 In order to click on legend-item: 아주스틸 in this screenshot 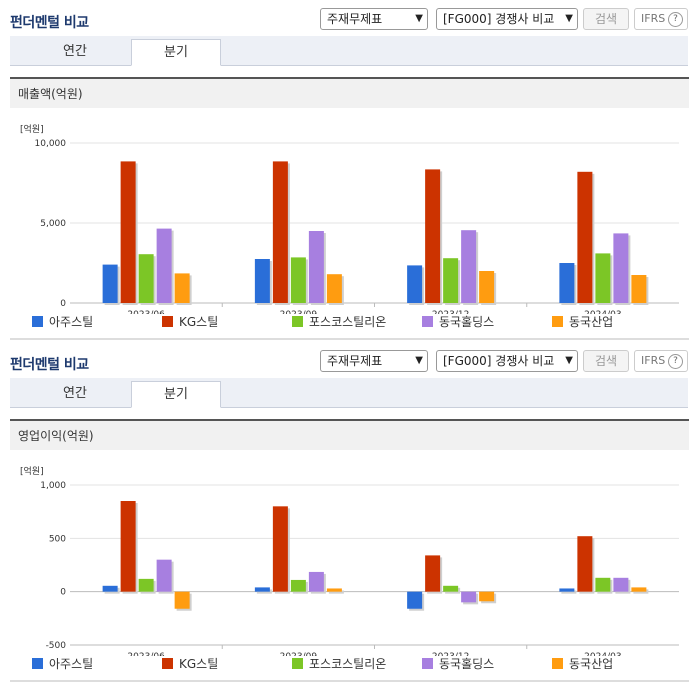, I will do `click(62, 664)`.